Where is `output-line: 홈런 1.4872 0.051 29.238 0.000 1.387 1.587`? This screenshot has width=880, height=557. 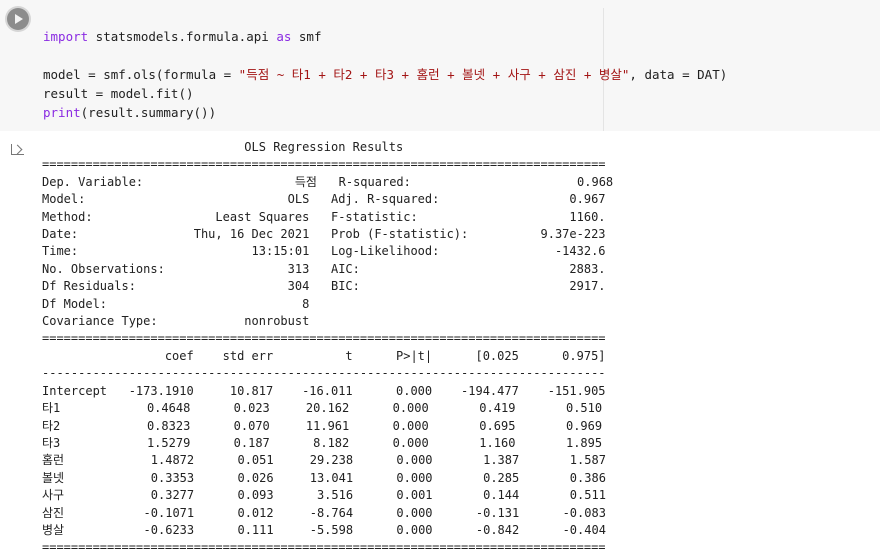 output-line: 홈런 1.4872 0.051 29.238 0.000 1.387 1.587 is located at coordinates (324, 460).